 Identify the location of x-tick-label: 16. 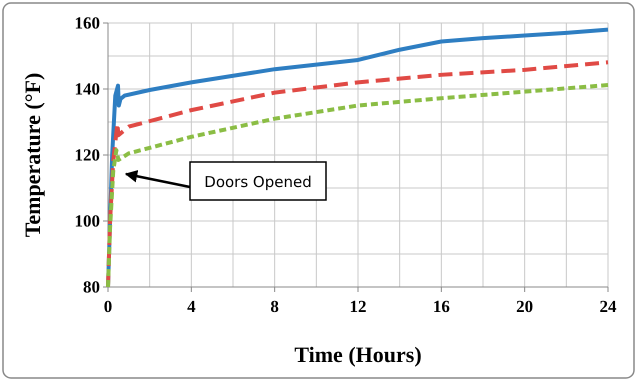
(441, 306).